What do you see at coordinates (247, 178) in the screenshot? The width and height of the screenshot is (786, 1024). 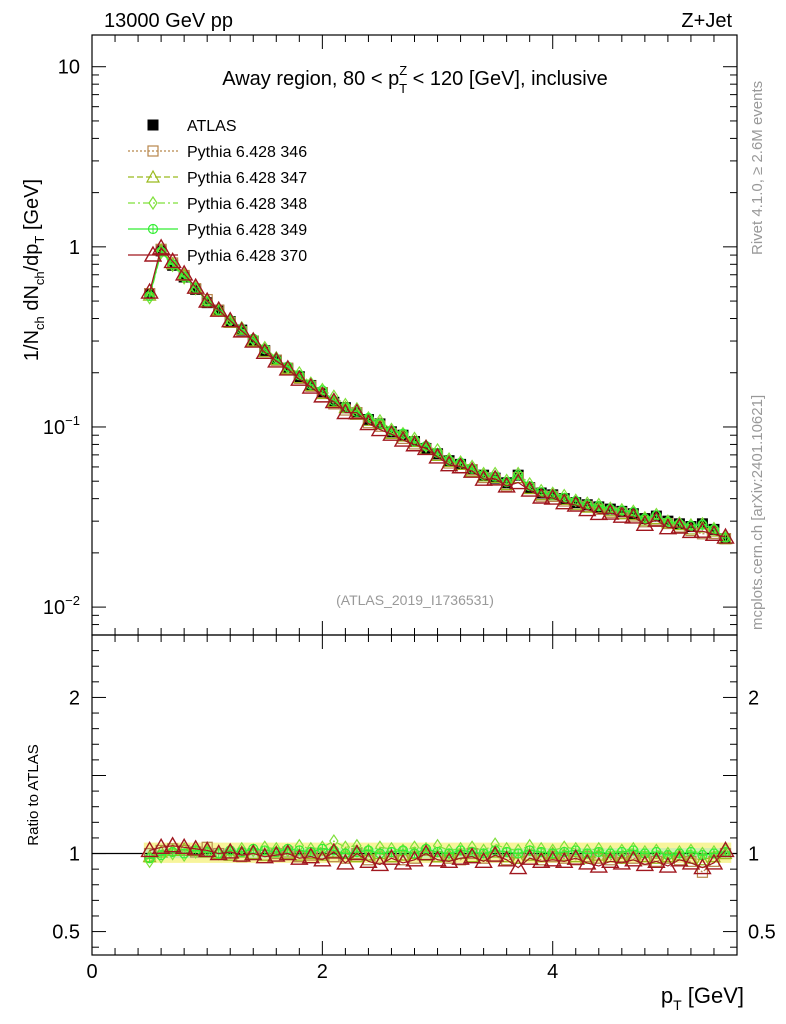 I see `legend-label: Pythia 6.428 347` at bounding box center [247, 178].